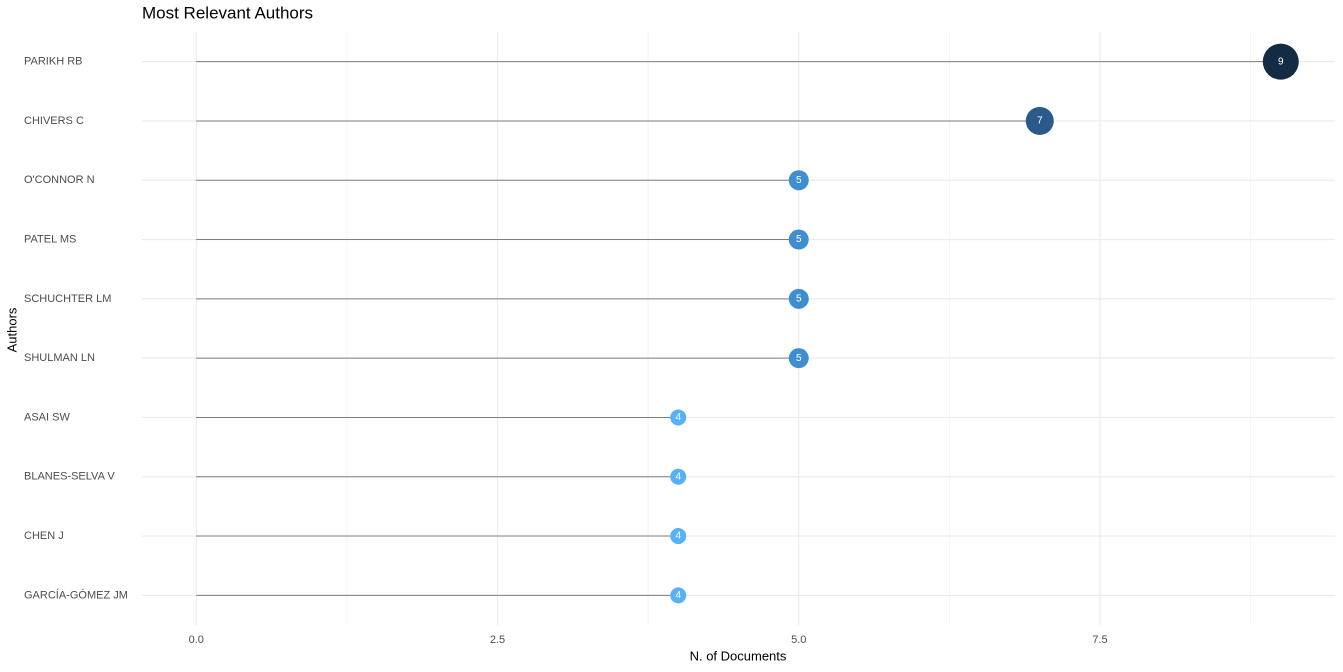  What do you see at coordinates (59, 180) in the screenshot?
I see `y-tick-label: O'CONNOR N` at bounding box center [59, 180].